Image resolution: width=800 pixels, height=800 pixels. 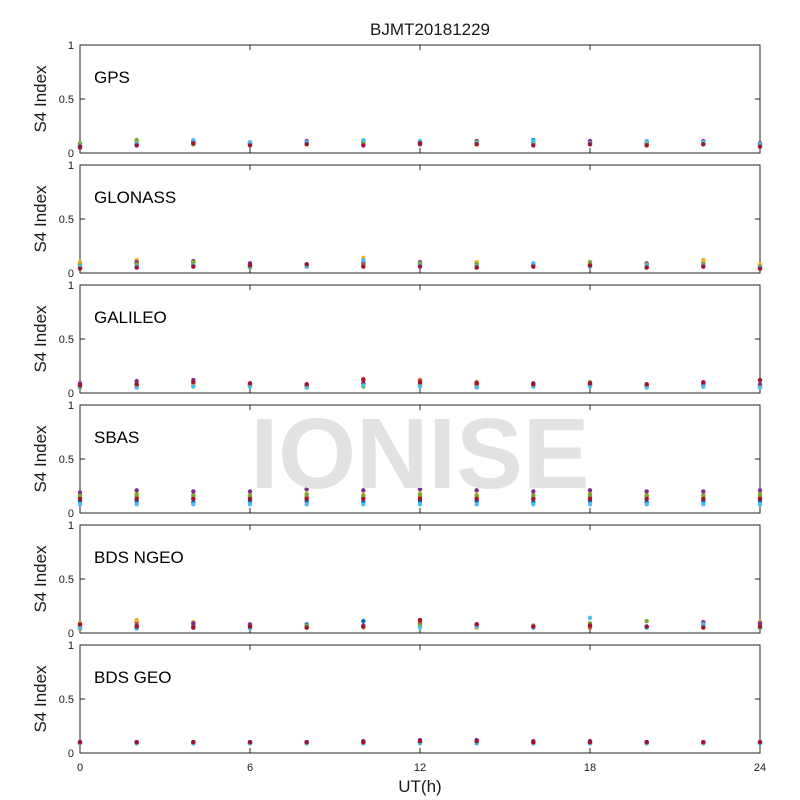 What do you see at coordinates (760, 768) in the screenshot?
I see `x-tick-label: 24` at bounding box center [760, 768].